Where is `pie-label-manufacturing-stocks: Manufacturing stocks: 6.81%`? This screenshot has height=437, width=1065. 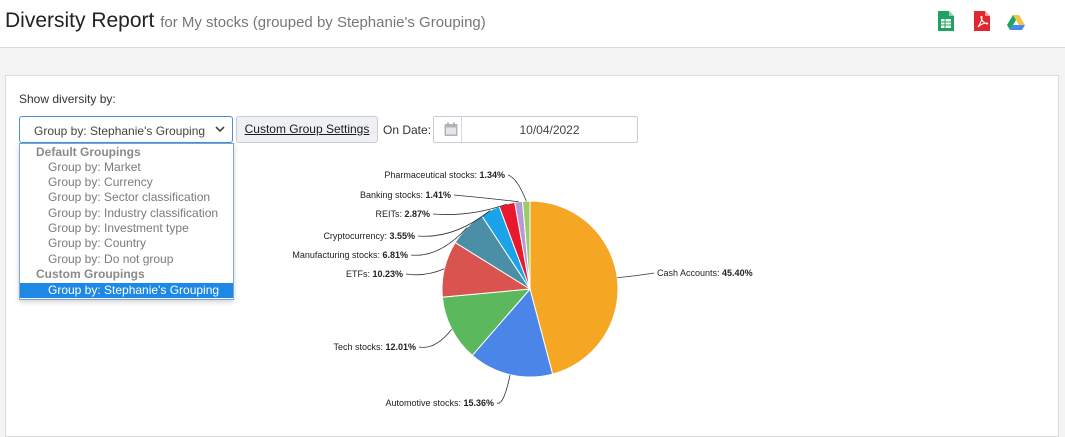
pie-label-manufacturing-stocks: Manufacturing stocks: 6.81% is located at coordinates (350, 255).